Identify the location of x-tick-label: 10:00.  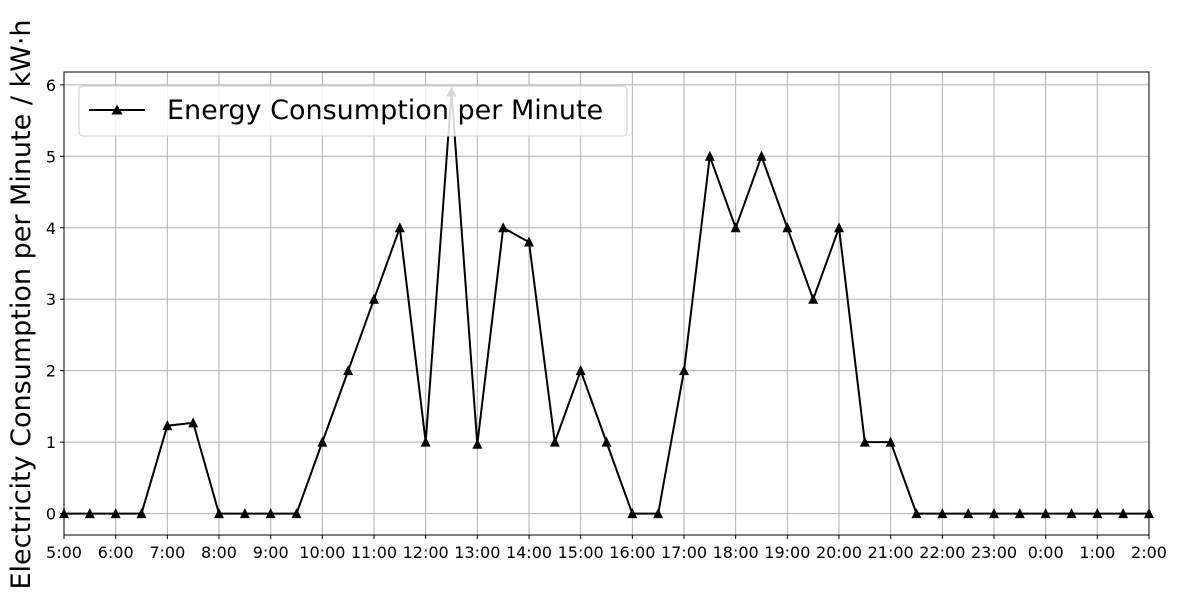
(322, 552).